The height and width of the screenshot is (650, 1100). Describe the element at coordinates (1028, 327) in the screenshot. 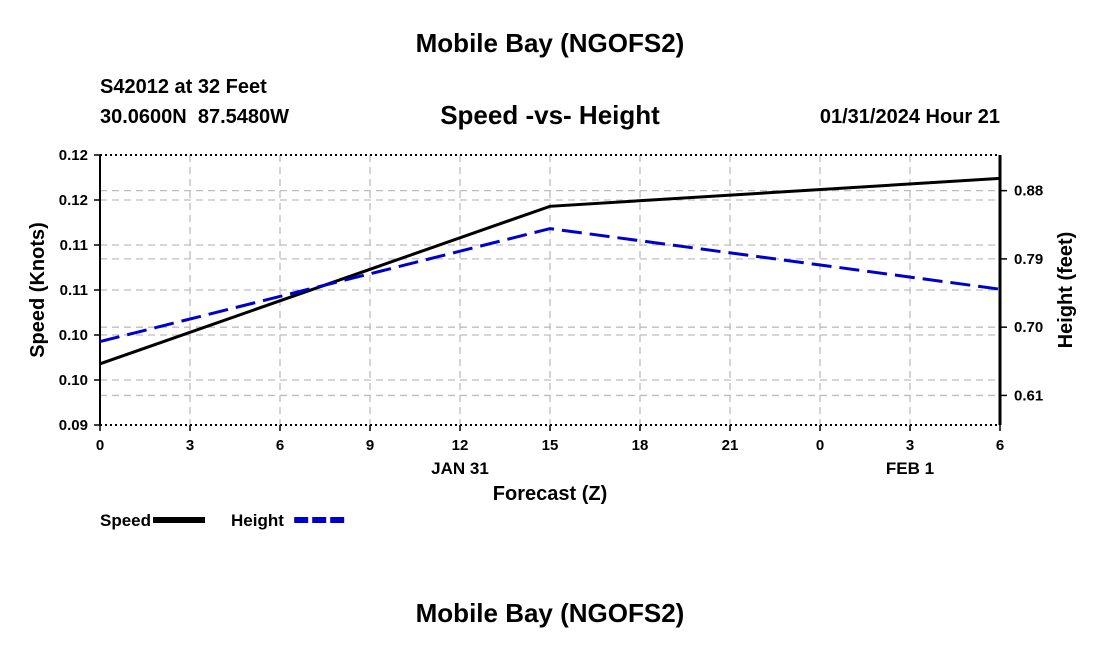

I see `y-right-tick-label: 0.70` at that location.